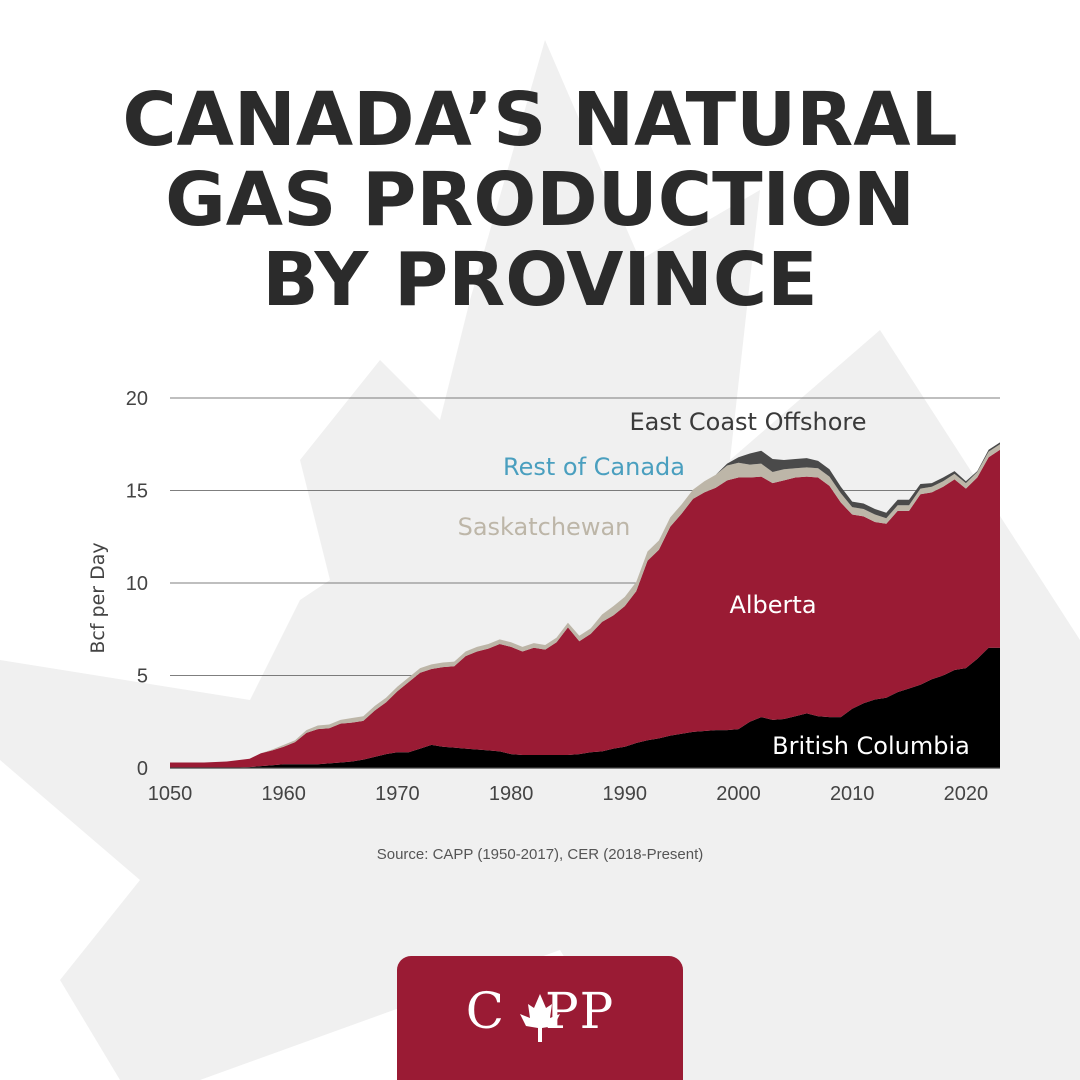  What do you see at coordinates (540, 120) in the screenshot?
I see `title-line-1: CANADA’S NATURAL` at bounding box center [540, 120].